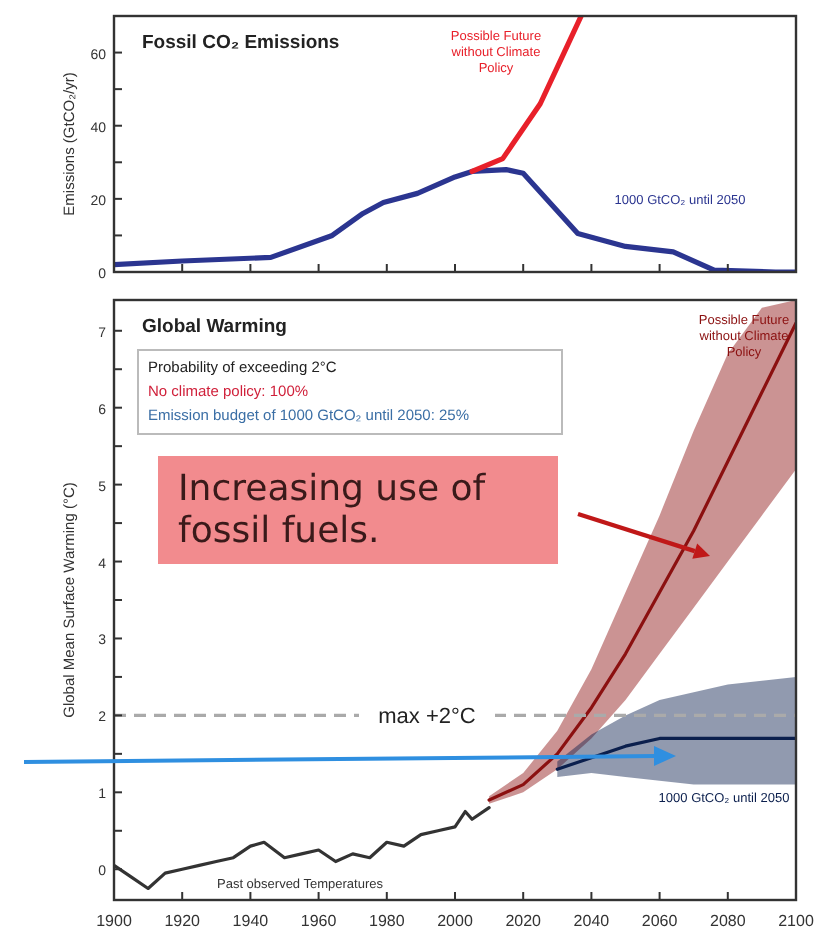 This screenshot has width=834, height=950. I want to click on x-tick-label: 1900, so click(114, 921).